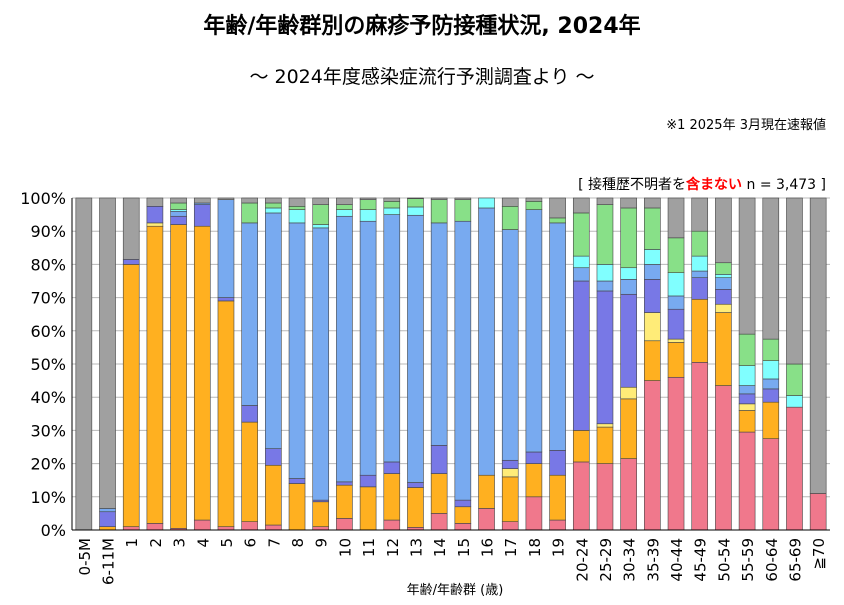 The width and height of the screenshot is (844, 605). I want to click on sample-note: [ 接種歴不明者を含まない n = 3,473 ], so click(702, 184).